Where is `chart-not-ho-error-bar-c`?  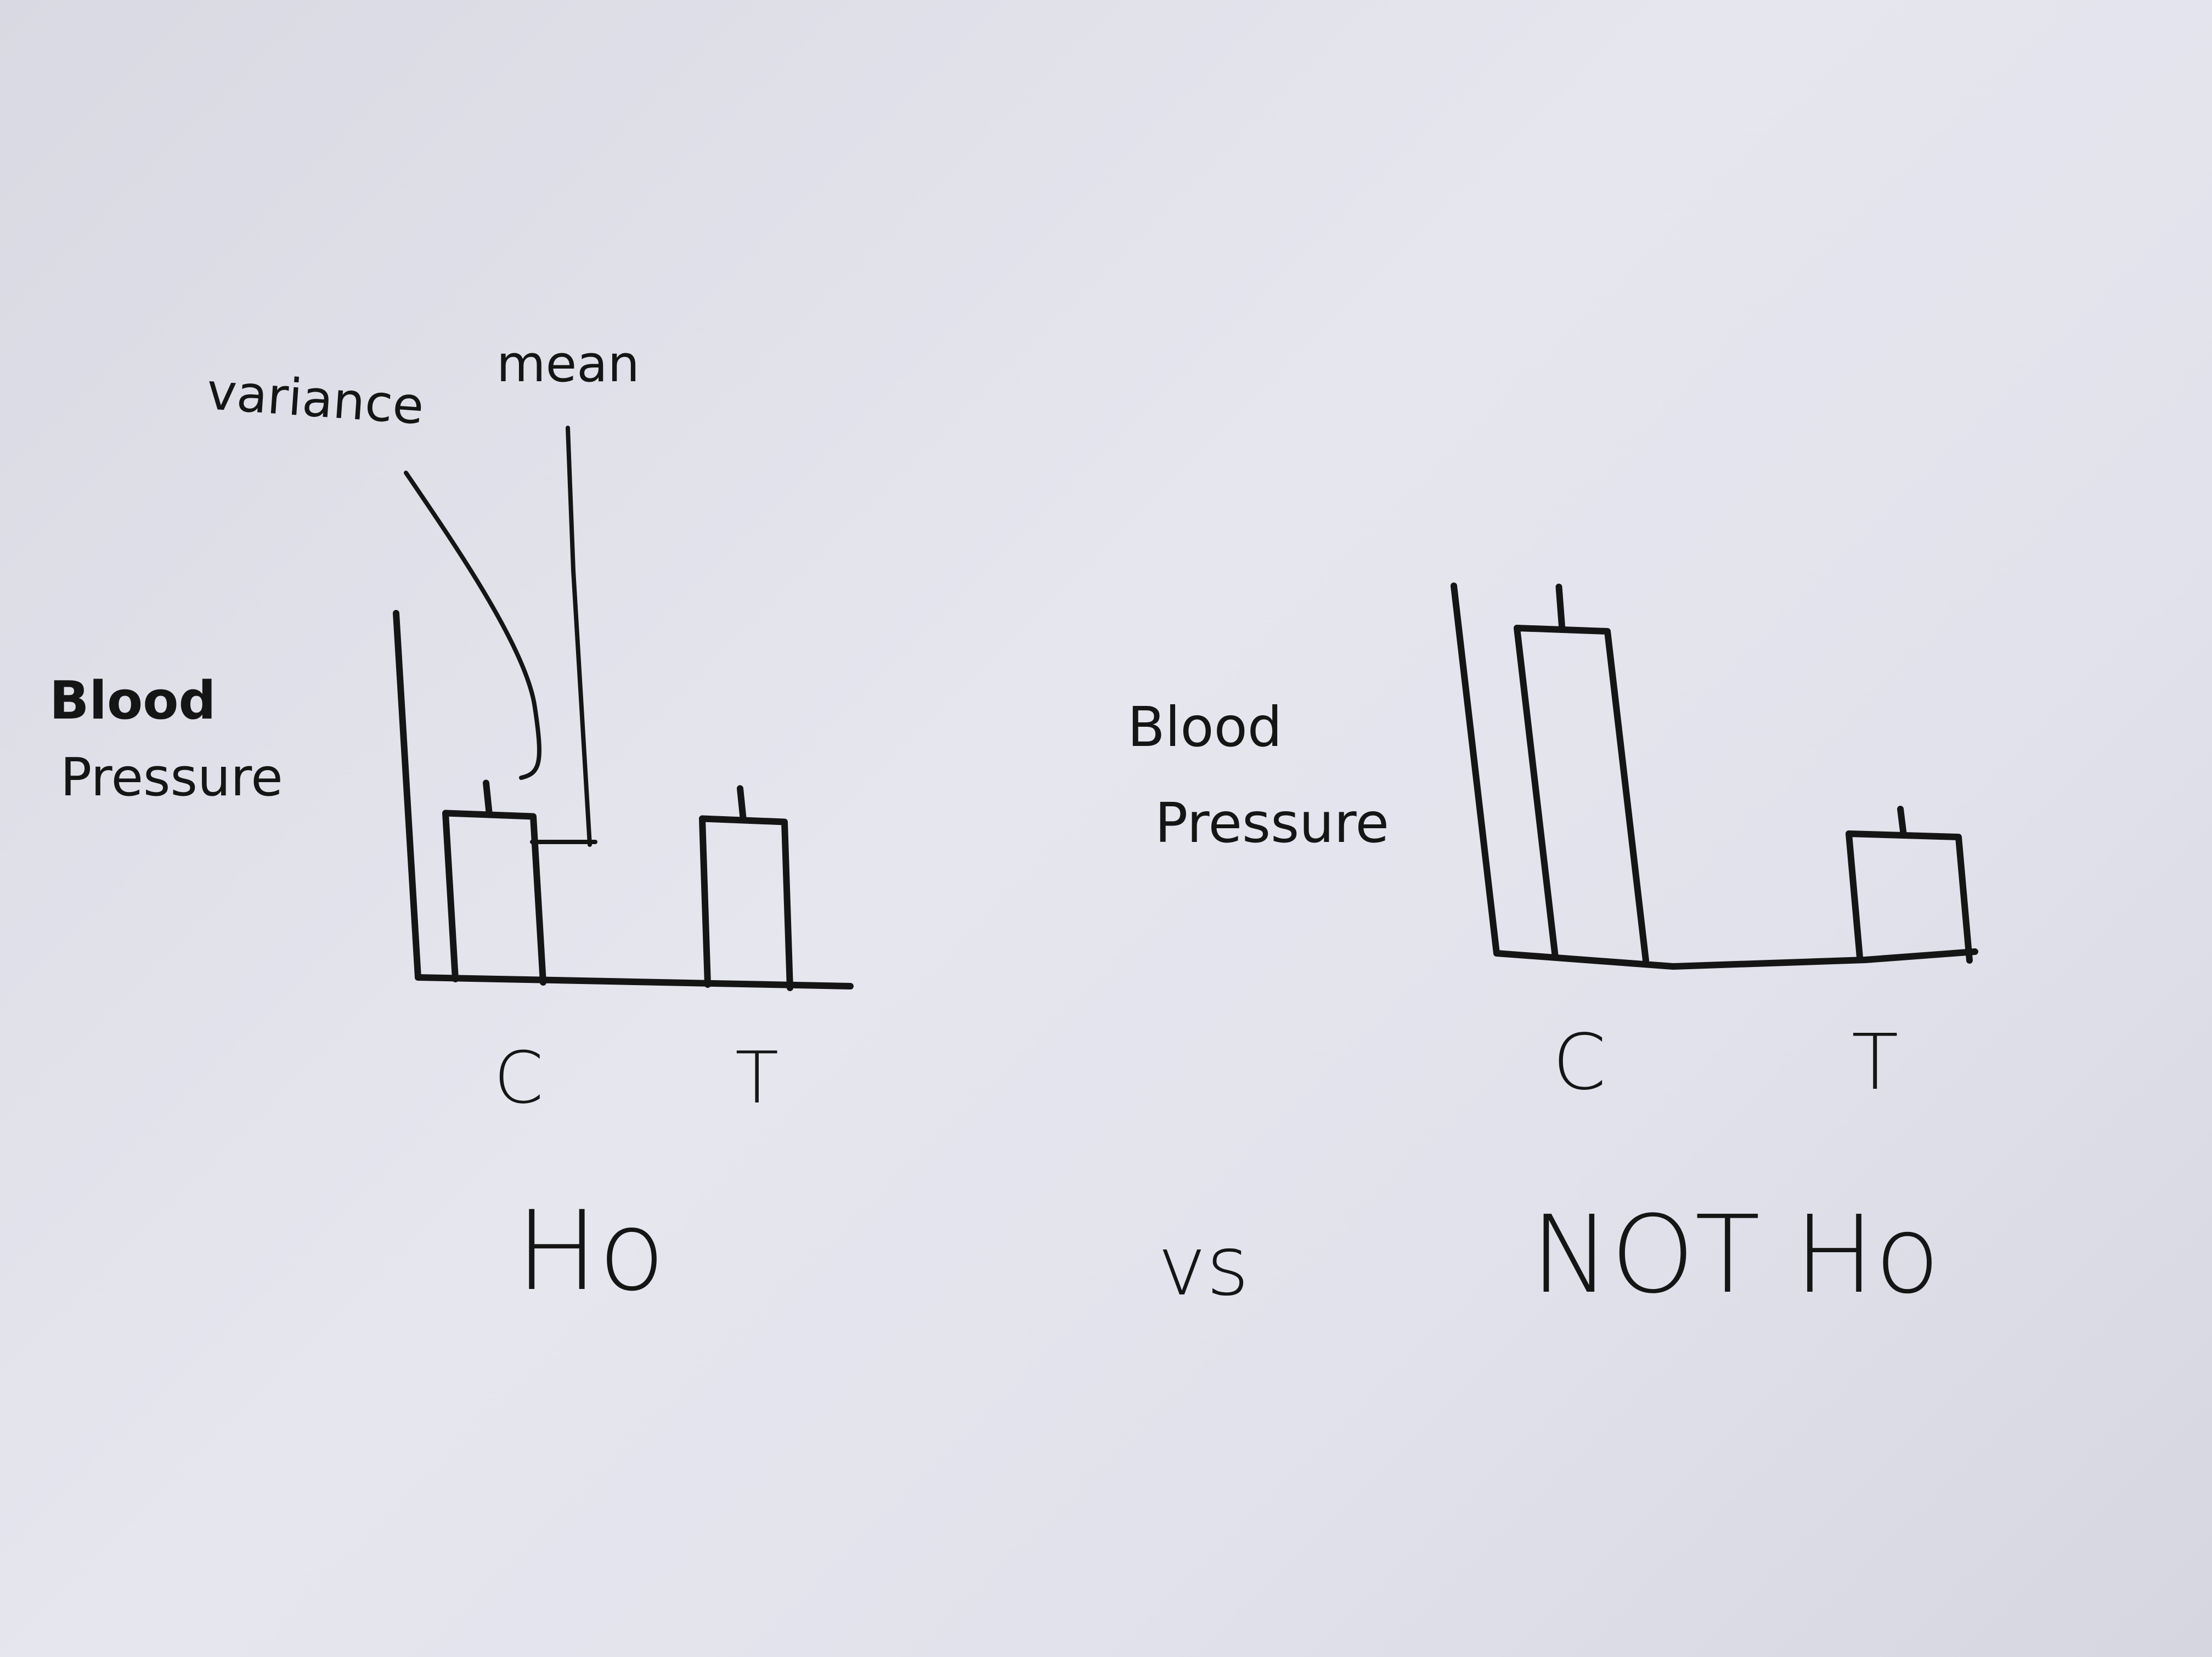 chart-not-ho-error-bar-c is located at coordinates (1561, 608).